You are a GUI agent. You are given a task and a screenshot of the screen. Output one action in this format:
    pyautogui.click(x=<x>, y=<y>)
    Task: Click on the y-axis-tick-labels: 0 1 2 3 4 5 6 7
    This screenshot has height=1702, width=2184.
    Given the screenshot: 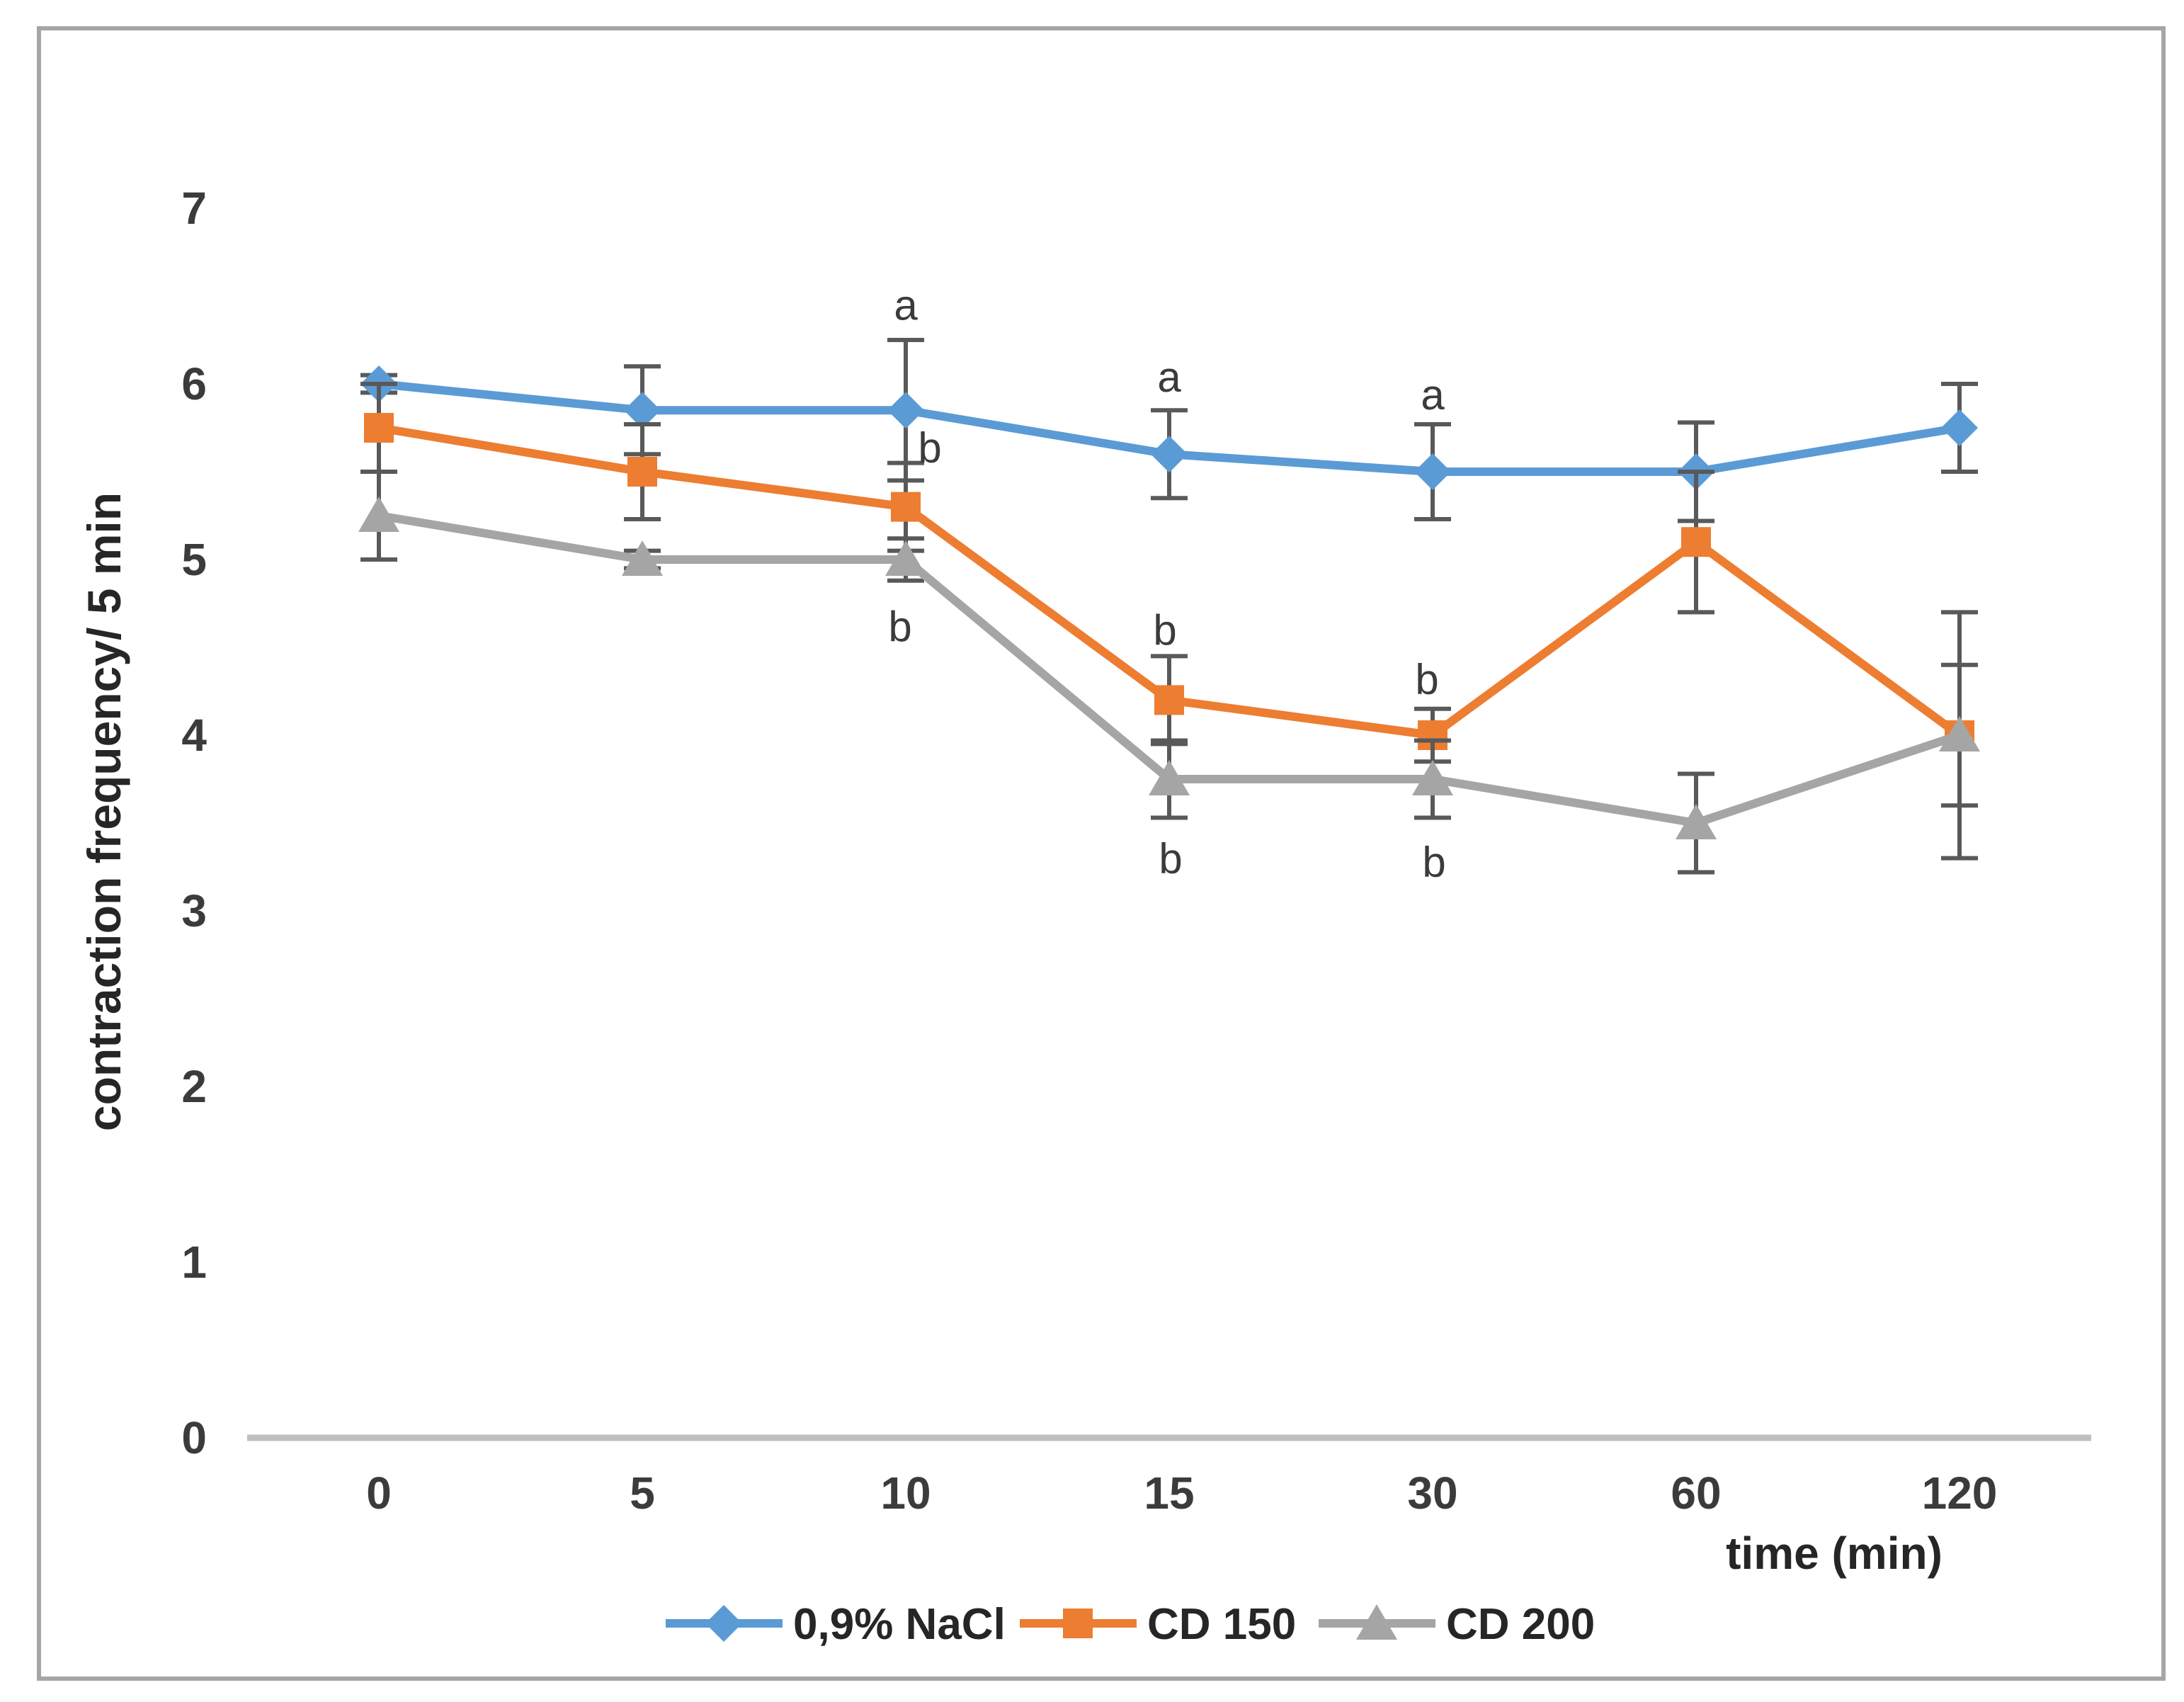 What is the action you would take?
    pyautogui.click(x=194, y=823)
    